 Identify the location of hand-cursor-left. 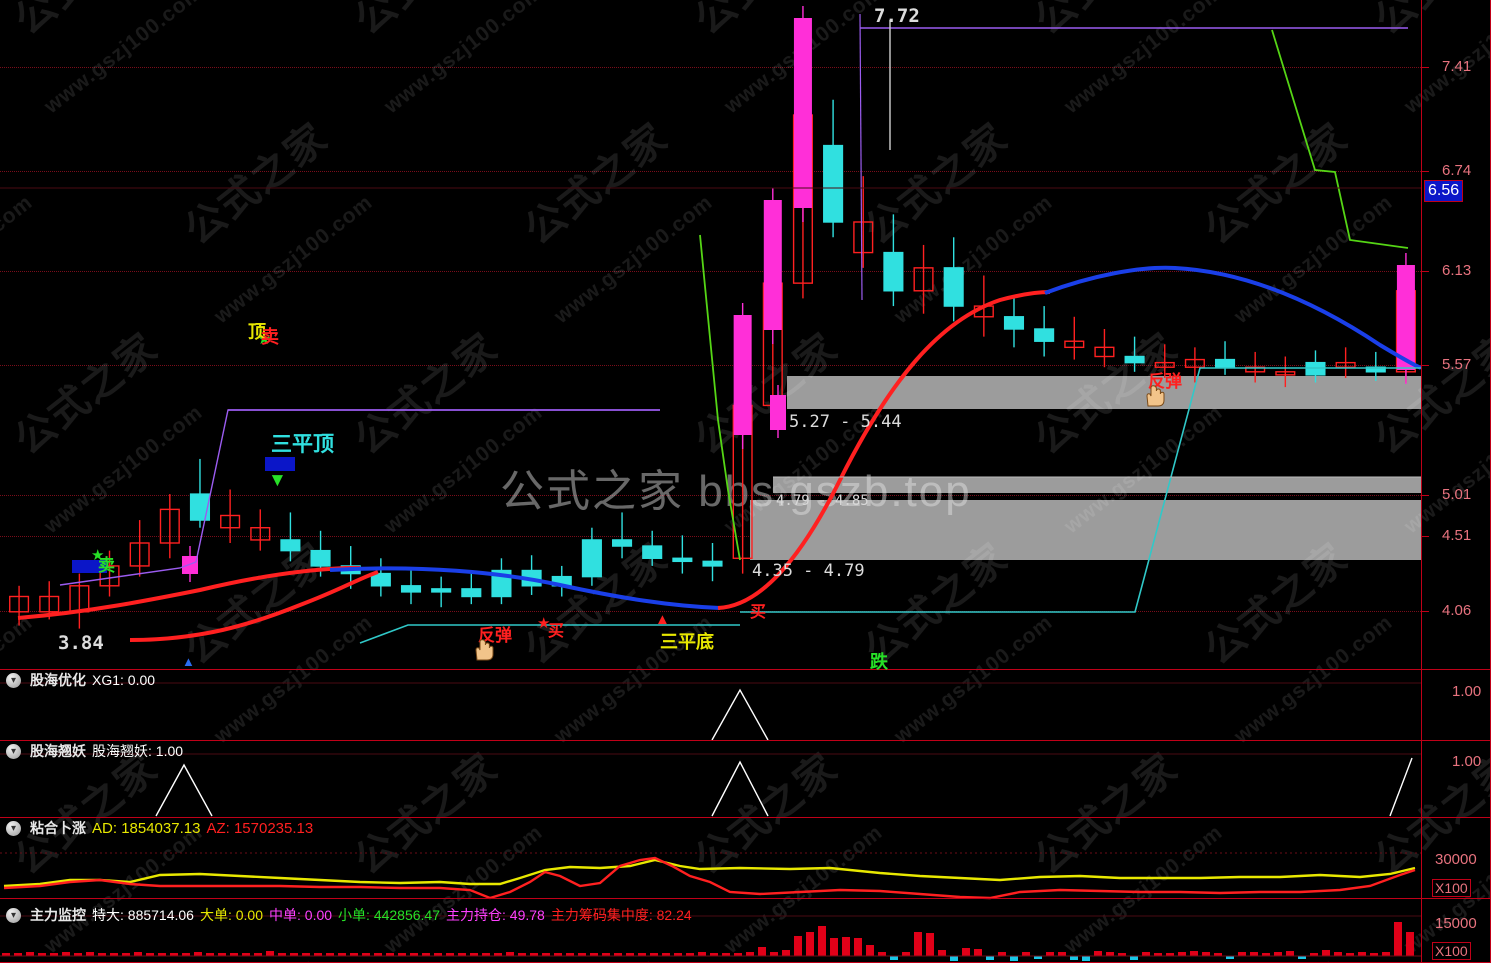
(483, 649).